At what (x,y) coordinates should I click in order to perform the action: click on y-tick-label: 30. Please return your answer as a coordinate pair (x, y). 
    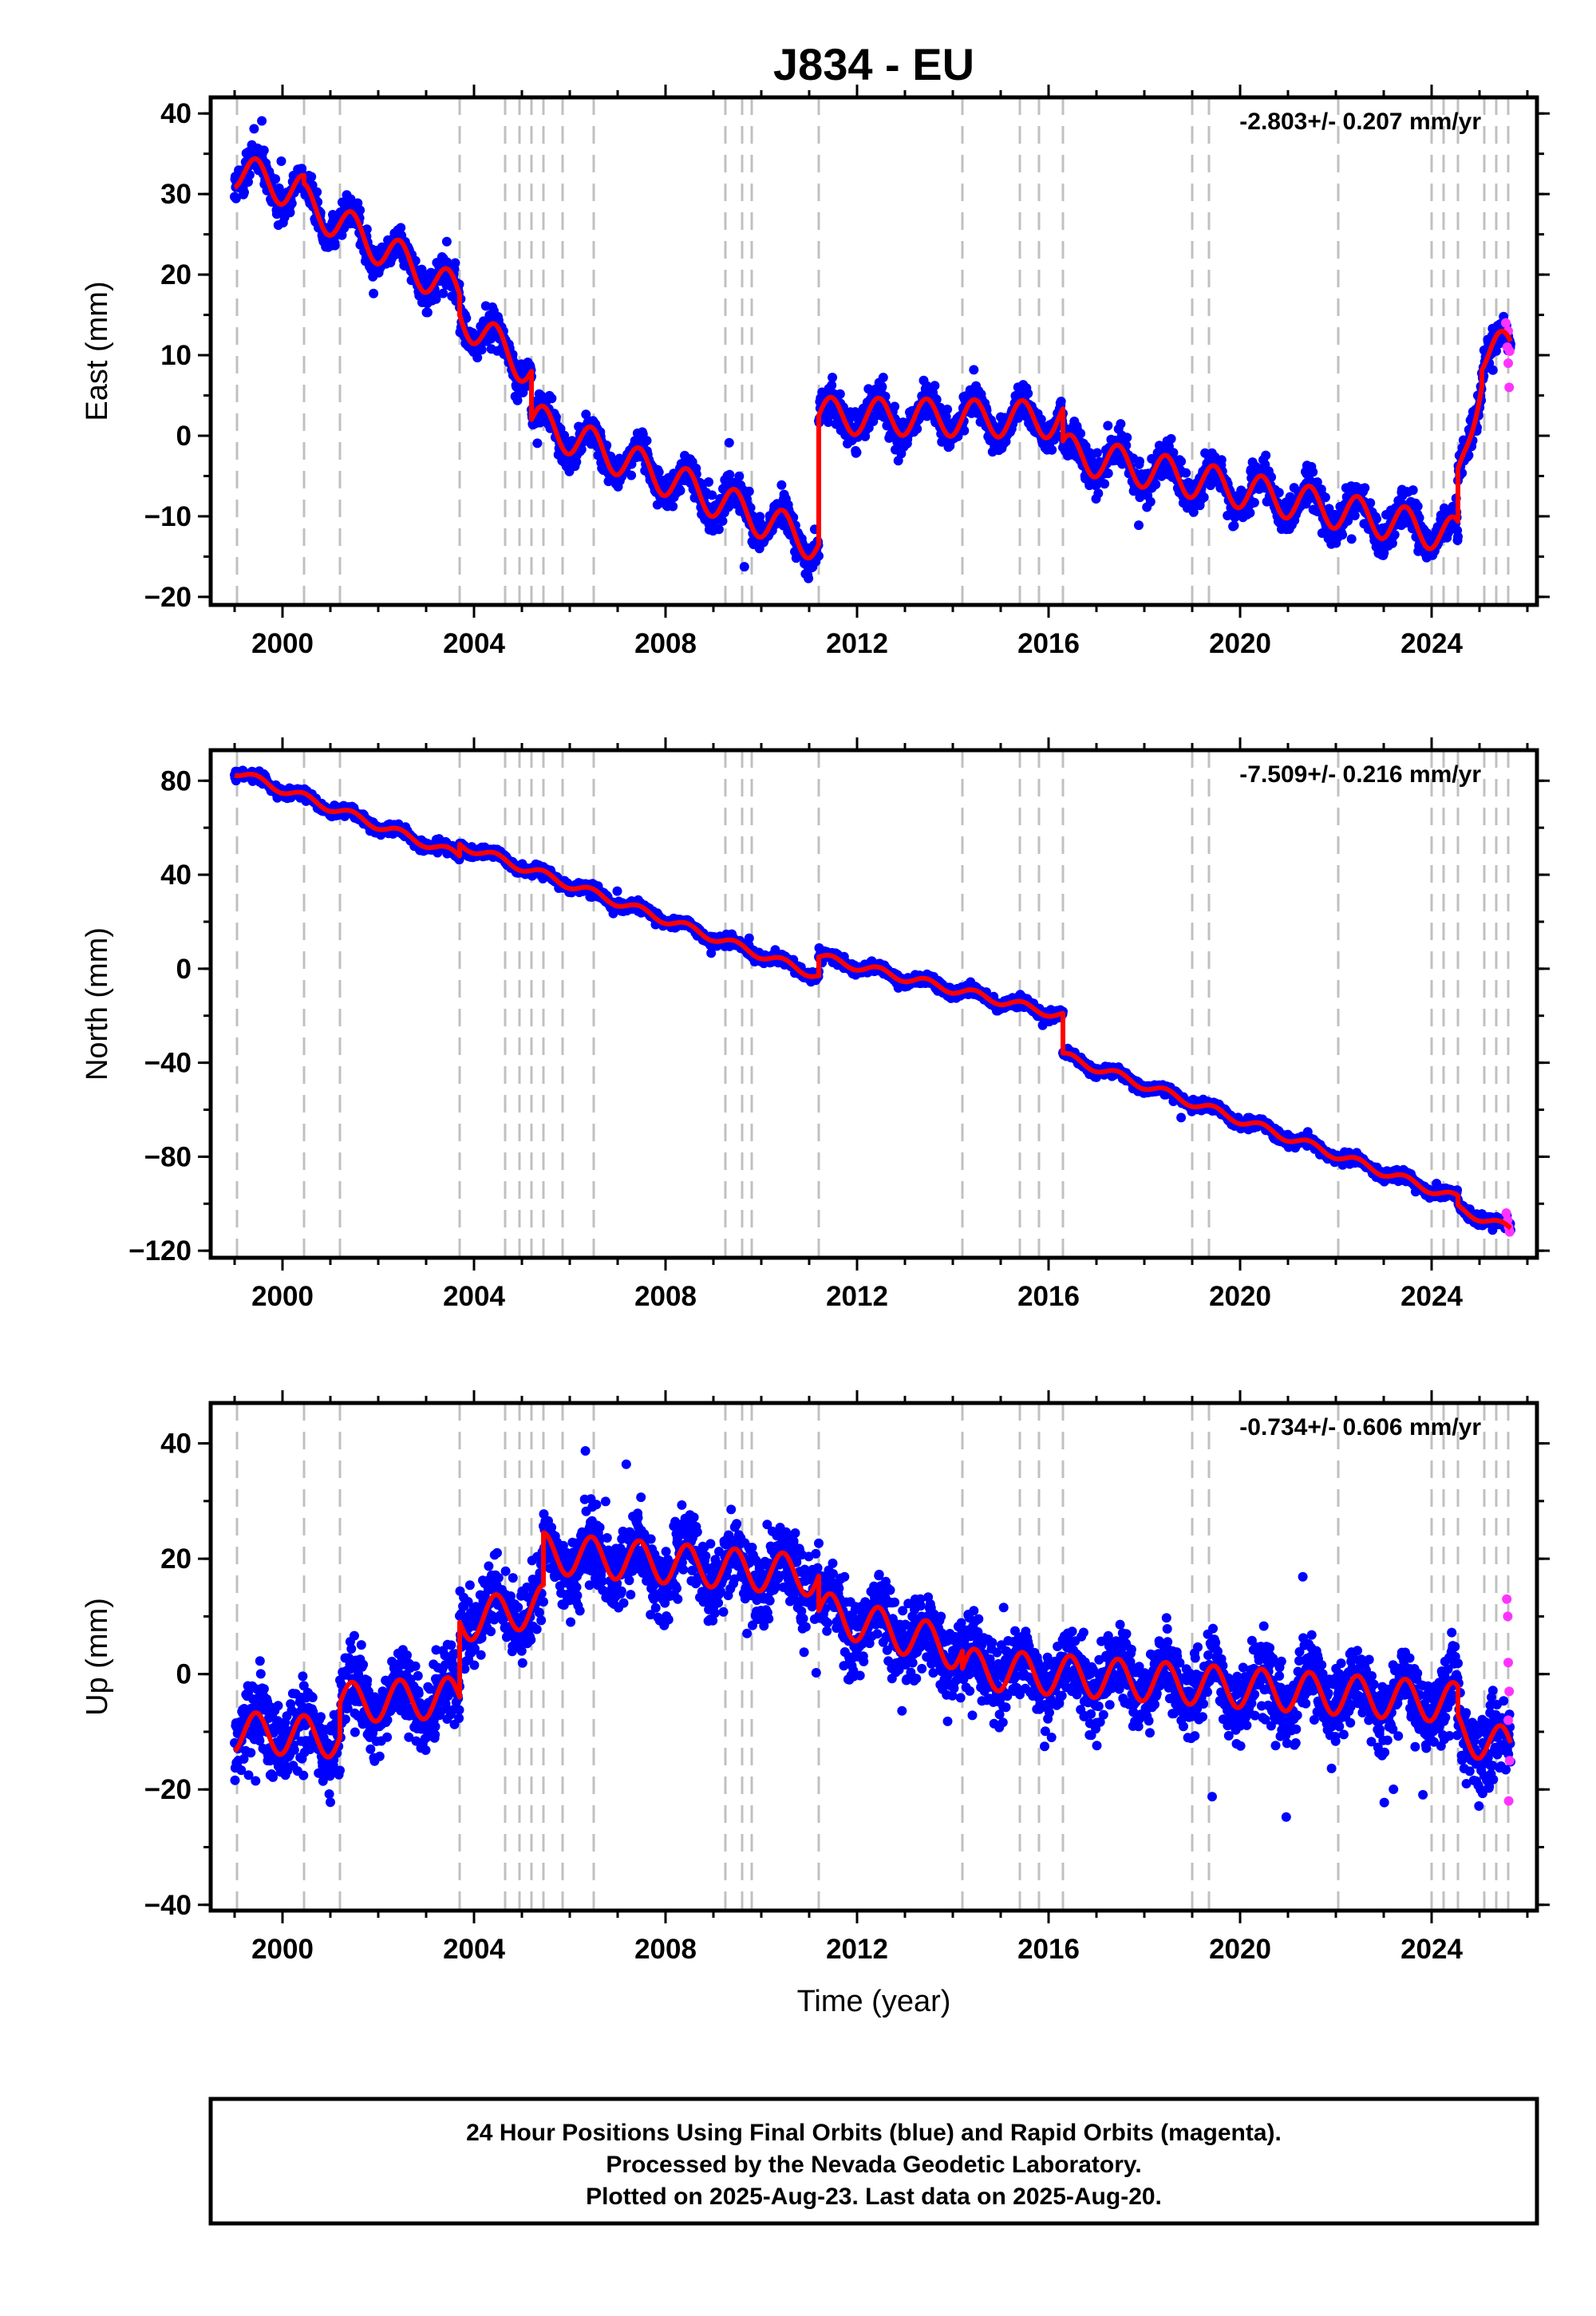
    Looking at the image, I should click on (176, 194).